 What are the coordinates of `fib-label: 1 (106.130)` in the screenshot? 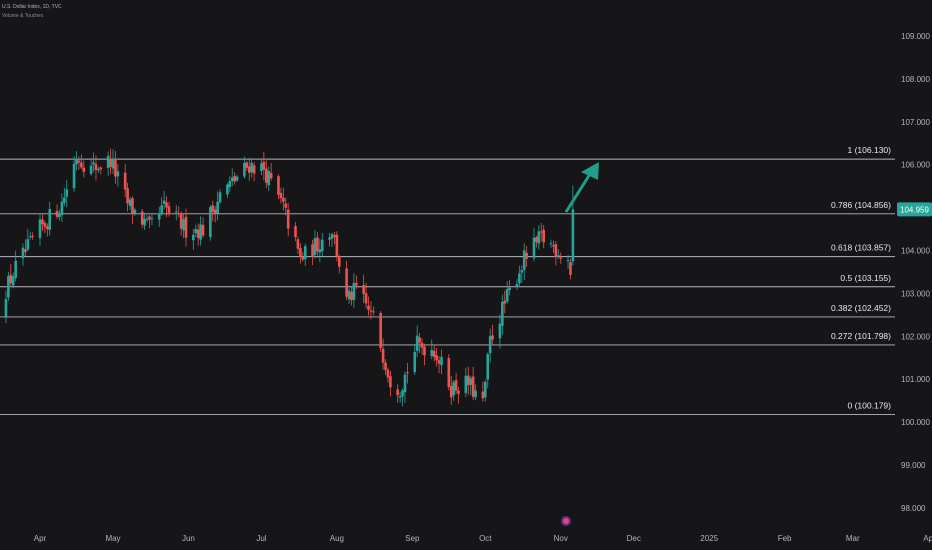 It's located at (870, 150).